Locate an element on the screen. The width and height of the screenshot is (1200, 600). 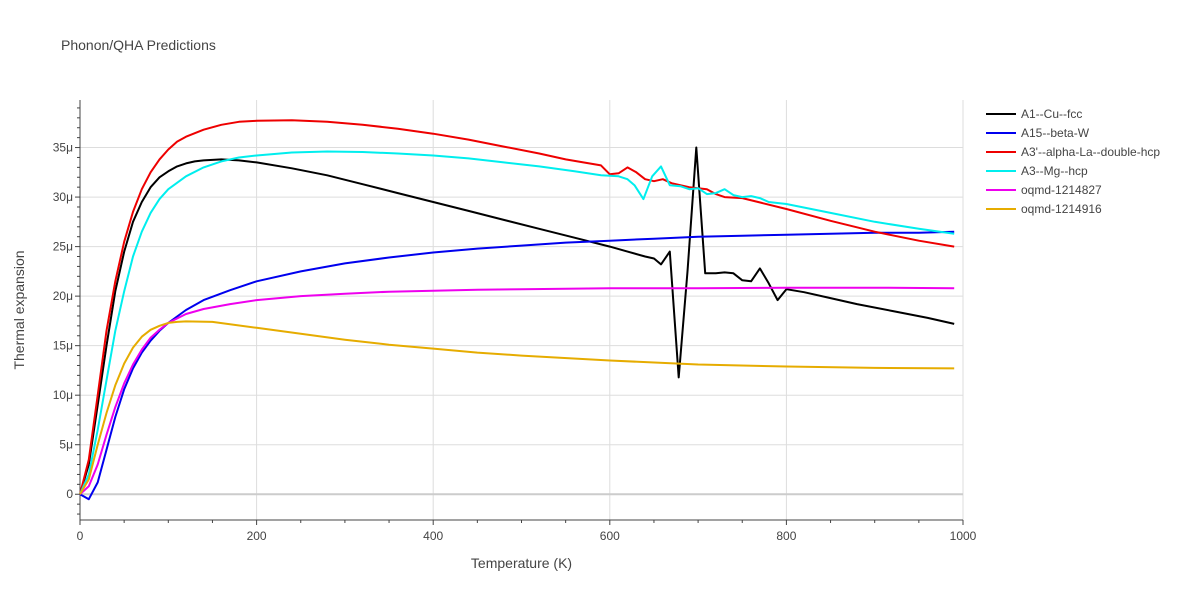
legend-label: A3'--alpha-La--double-hcp is located at coordinates (1090, 152).